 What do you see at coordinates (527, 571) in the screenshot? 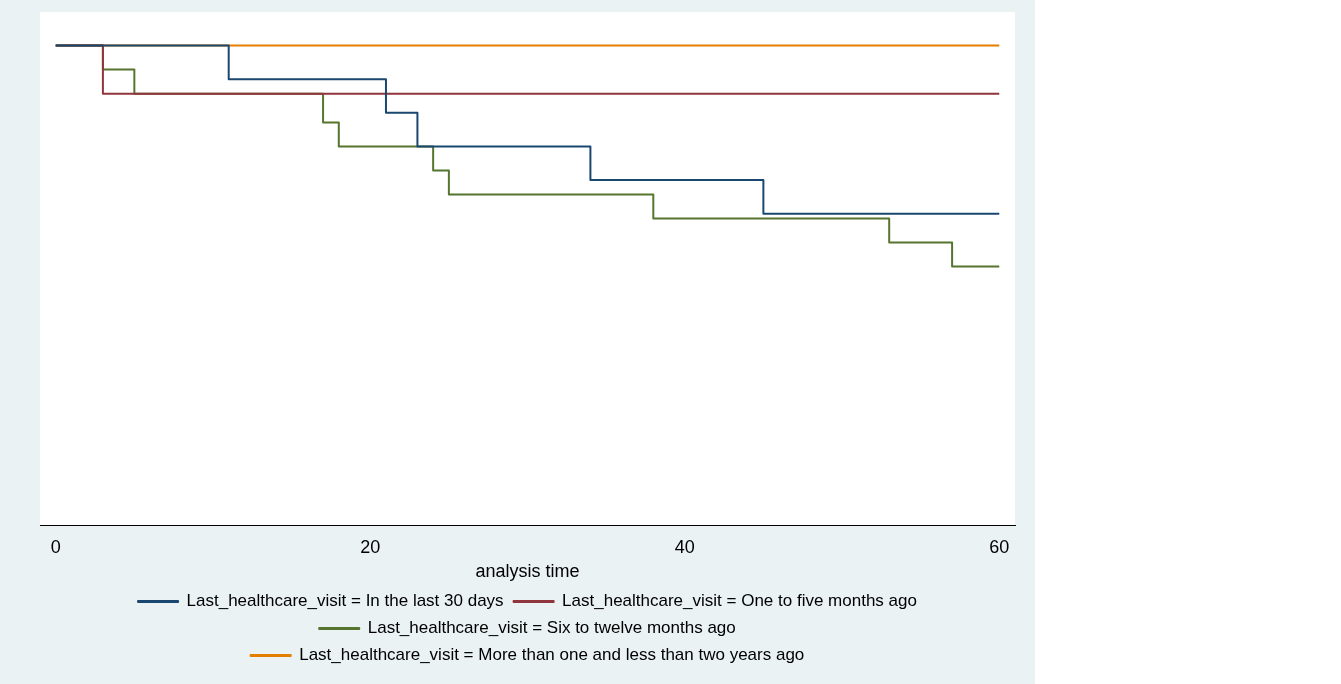
I see `x-axis-title: analysis time` at bounding box center [527, 571].